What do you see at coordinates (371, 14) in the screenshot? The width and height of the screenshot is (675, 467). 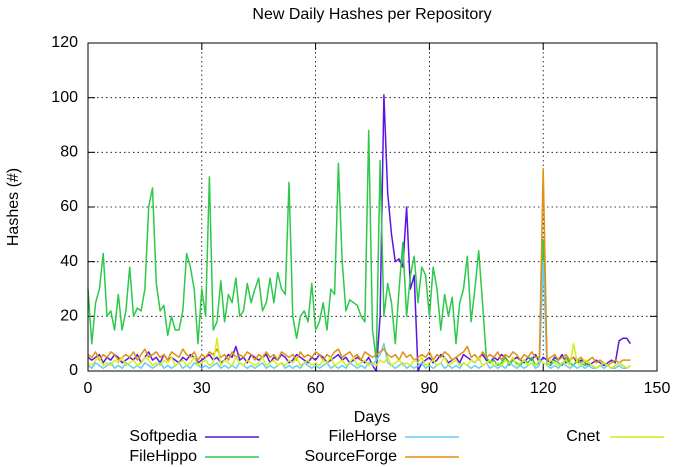 I see `chart-title: New Daily Hashes per Repository` at bounding box center [371, 14].